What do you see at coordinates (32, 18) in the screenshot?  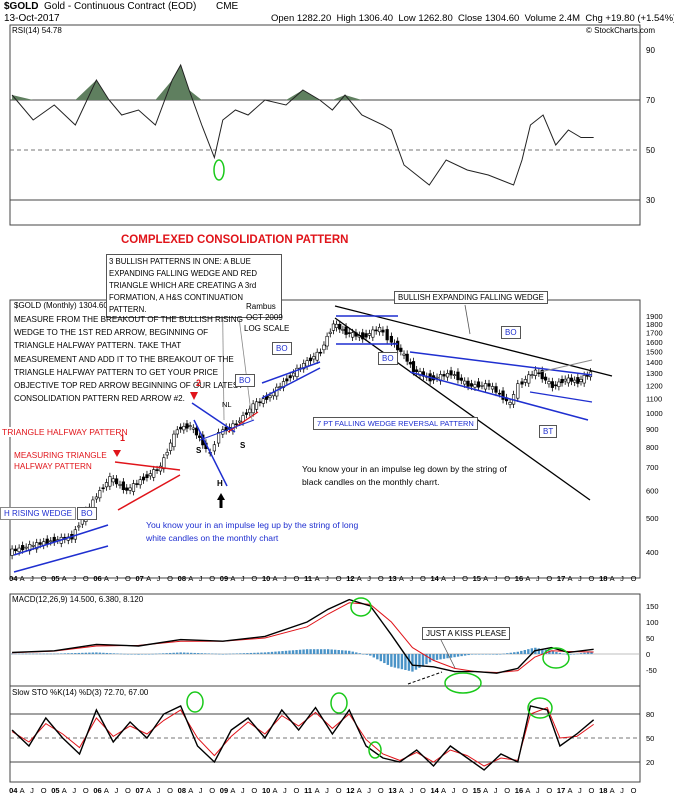 I see `chart-date: 13-Oct-2017` at bounding box center [32, 18].